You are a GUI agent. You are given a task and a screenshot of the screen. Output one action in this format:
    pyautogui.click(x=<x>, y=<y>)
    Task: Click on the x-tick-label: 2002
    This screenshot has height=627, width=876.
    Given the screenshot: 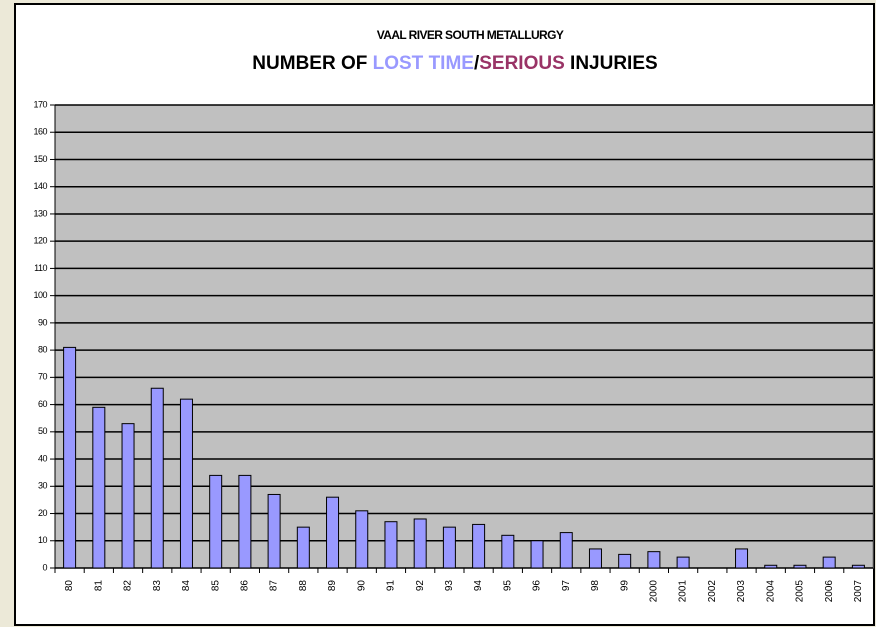 What is the action you would take?
    pyautogui.click(x=712, y=591)
    